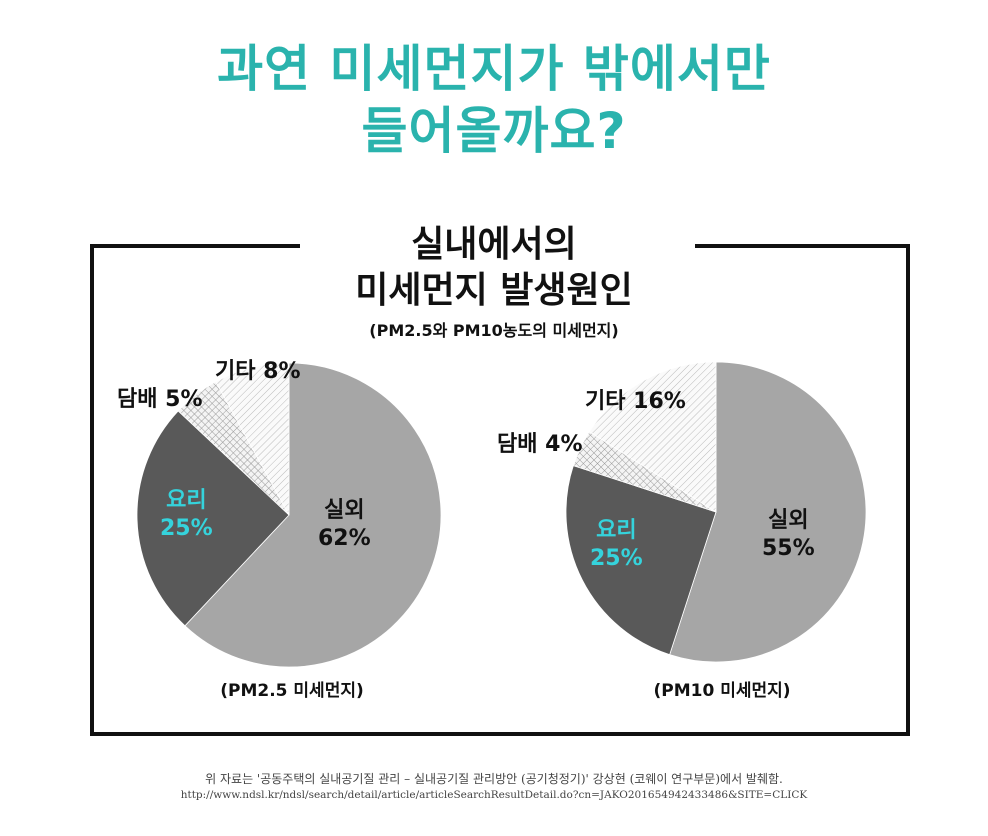  Describe the element at coordinates (500, 734) in the screenshot. I see `frame-bottom` at that location.